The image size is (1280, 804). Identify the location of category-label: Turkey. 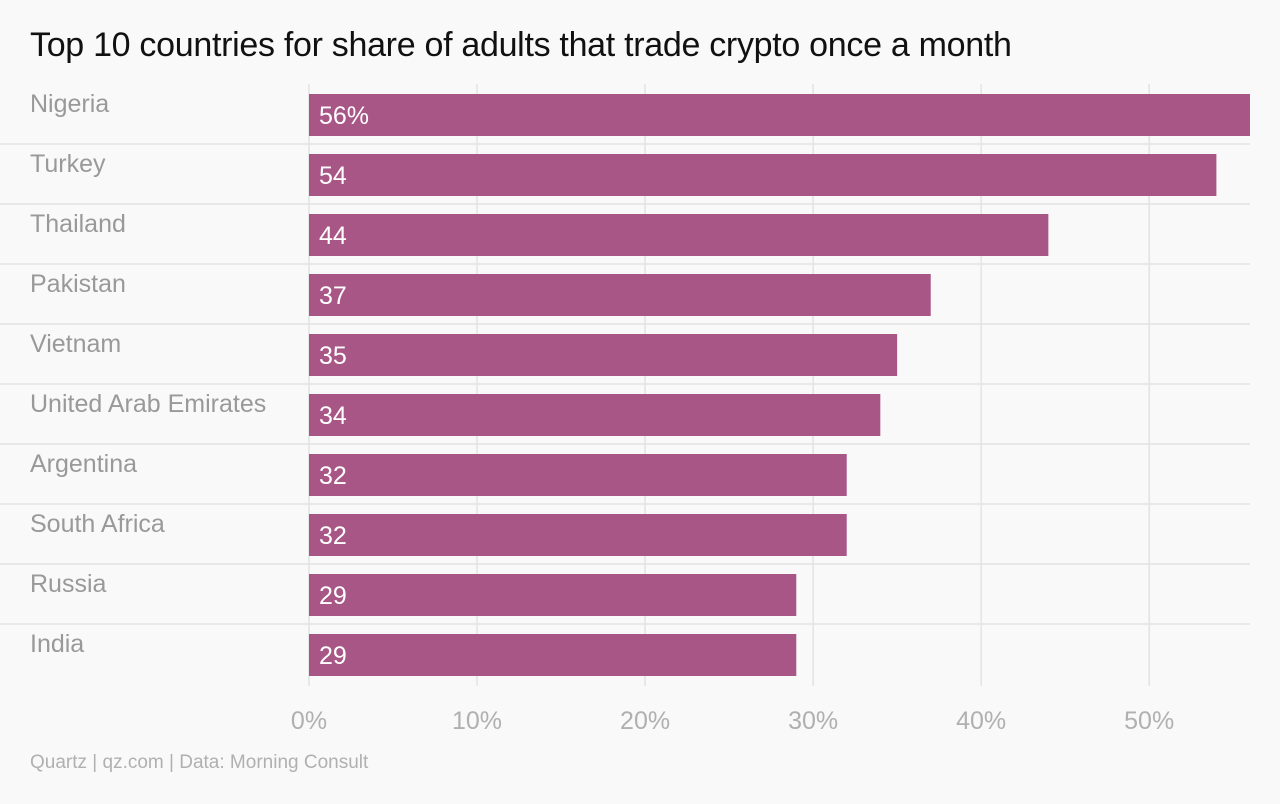
(68, 164).